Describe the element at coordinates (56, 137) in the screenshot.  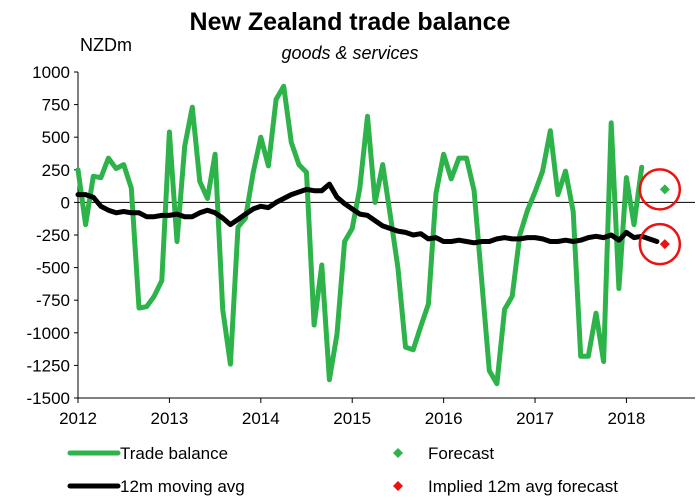
I see `y-tick-label: 500` at that location.